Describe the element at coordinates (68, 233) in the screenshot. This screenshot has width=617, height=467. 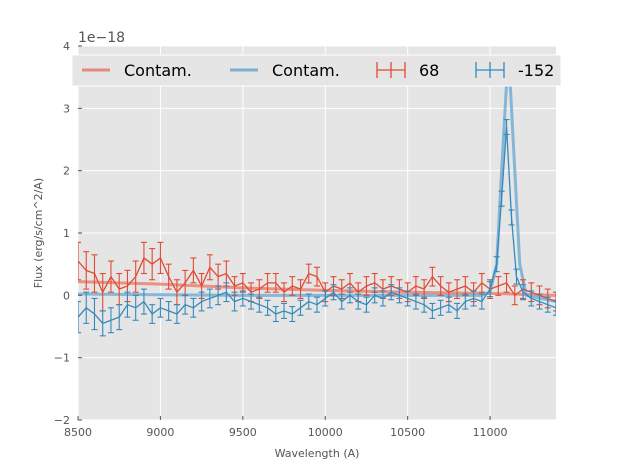
I see `y-axis-ticks: −2 −1 0 1 2 3 4` at that location.